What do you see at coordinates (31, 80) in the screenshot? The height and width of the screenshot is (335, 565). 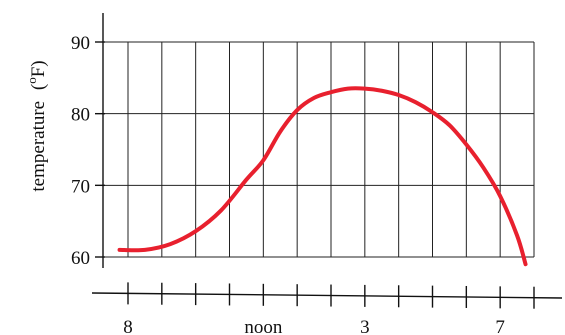 I see `y-axis-title-degree: o` at bounding box center [31, 80].